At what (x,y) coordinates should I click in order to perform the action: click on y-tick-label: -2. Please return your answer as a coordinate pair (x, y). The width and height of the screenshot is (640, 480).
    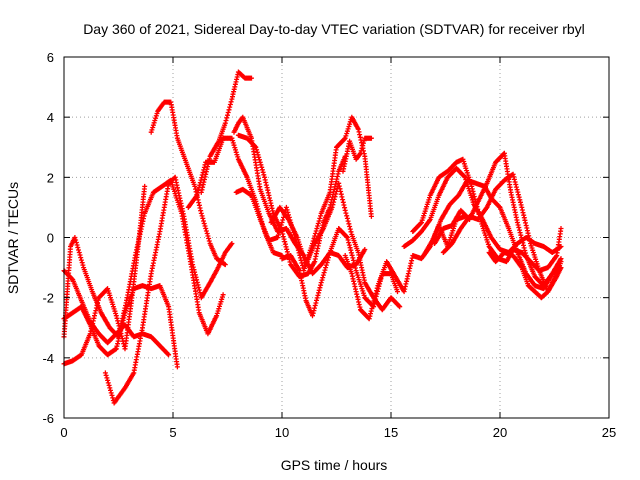
    Looking at the image, I should click on (48, 298).